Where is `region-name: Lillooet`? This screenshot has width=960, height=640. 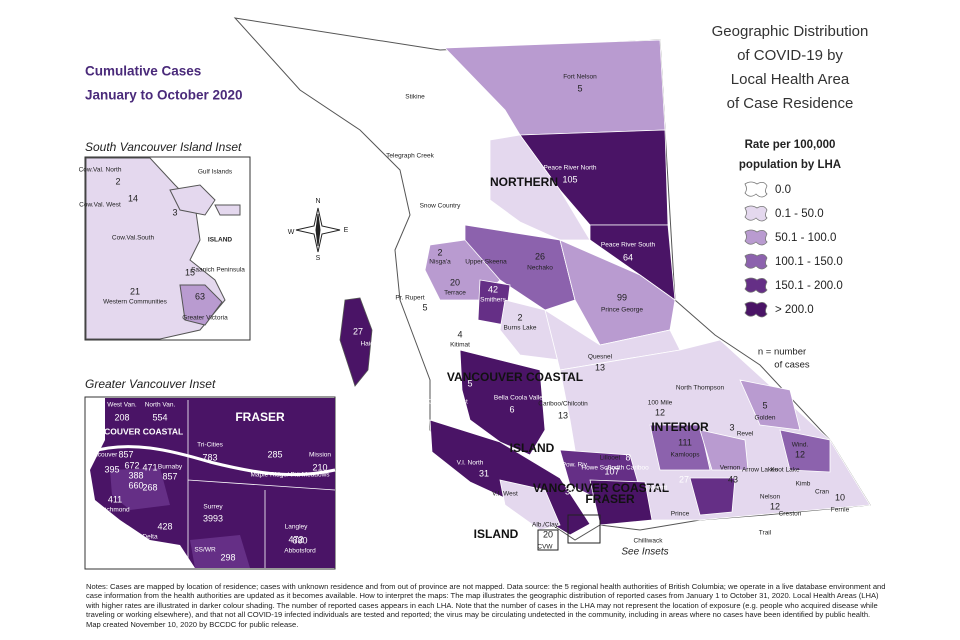 region-name: Lillooet is located at coordinates (610, 458).